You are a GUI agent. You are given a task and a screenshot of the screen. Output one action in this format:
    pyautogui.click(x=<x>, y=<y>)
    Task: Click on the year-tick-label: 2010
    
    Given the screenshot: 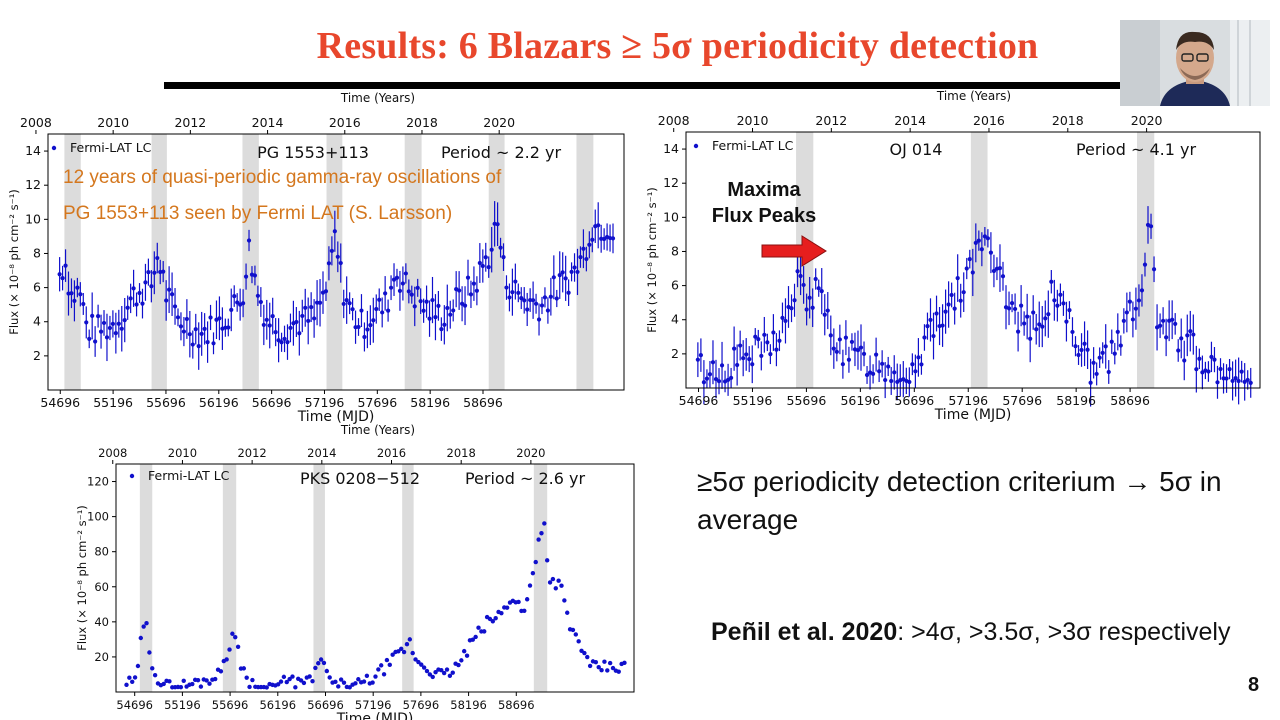 What is the action you would take?
    pyautogui.click(x=753, y=120)
    